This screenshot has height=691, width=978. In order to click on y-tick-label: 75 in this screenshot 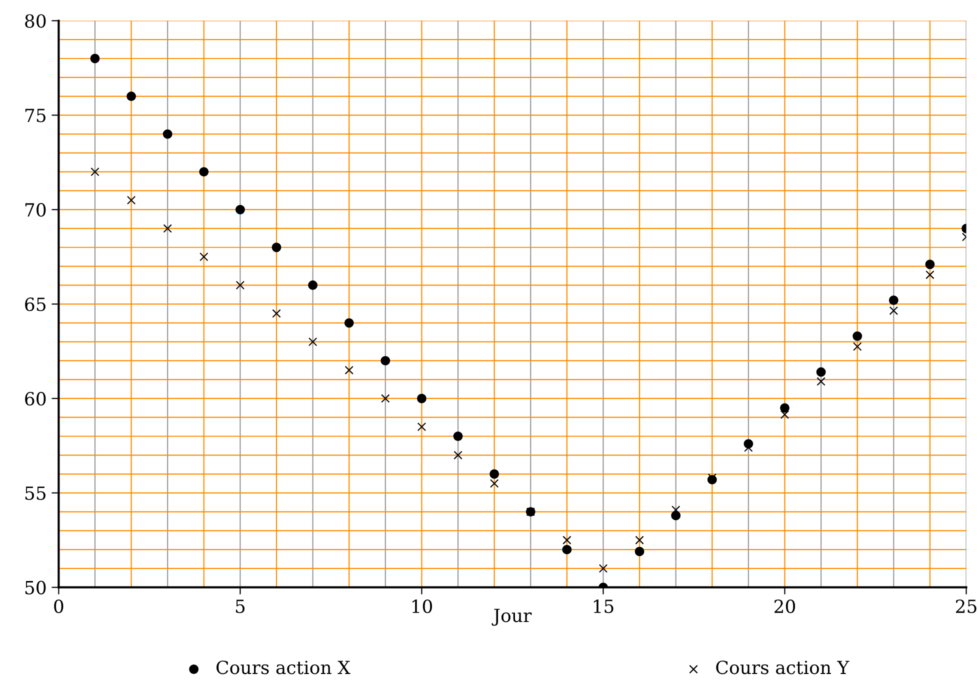, I will do `click(35, 115)`.